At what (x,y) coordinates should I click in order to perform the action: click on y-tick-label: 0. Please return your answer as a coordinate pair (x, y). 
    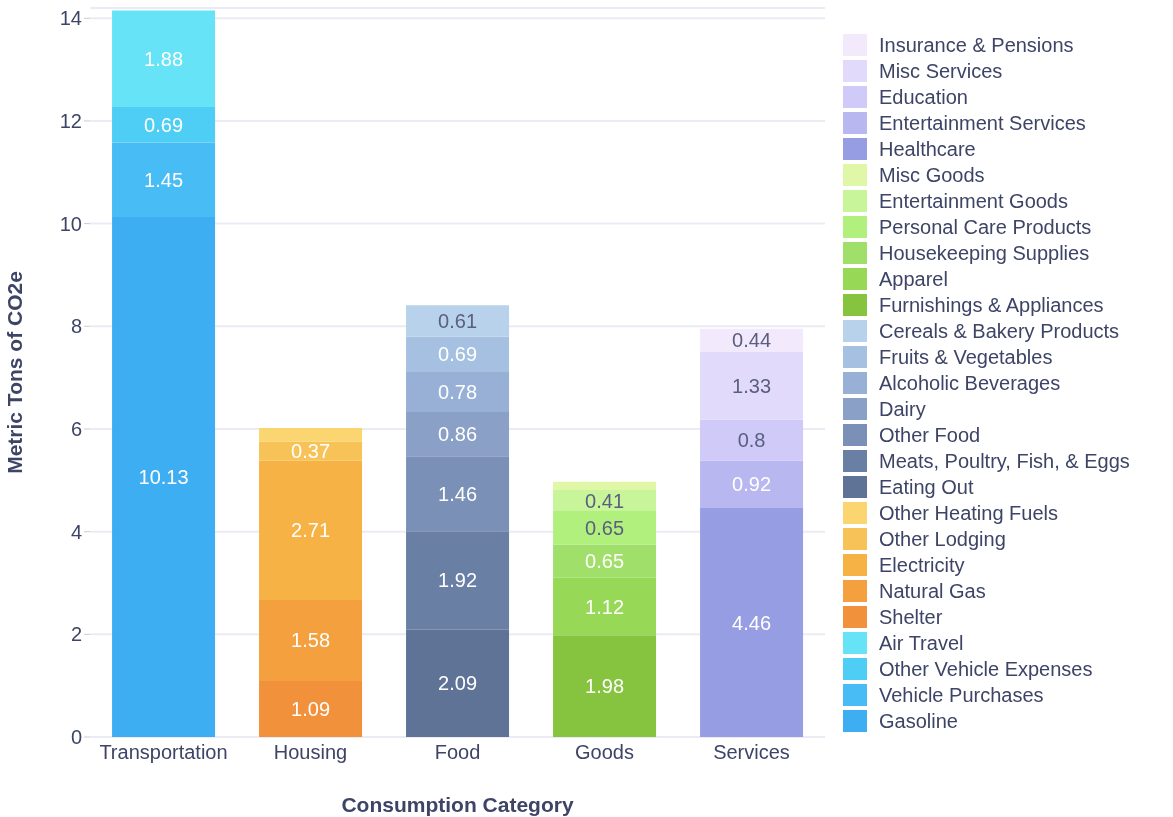
    Looking at the image, I should click on (76, 737).